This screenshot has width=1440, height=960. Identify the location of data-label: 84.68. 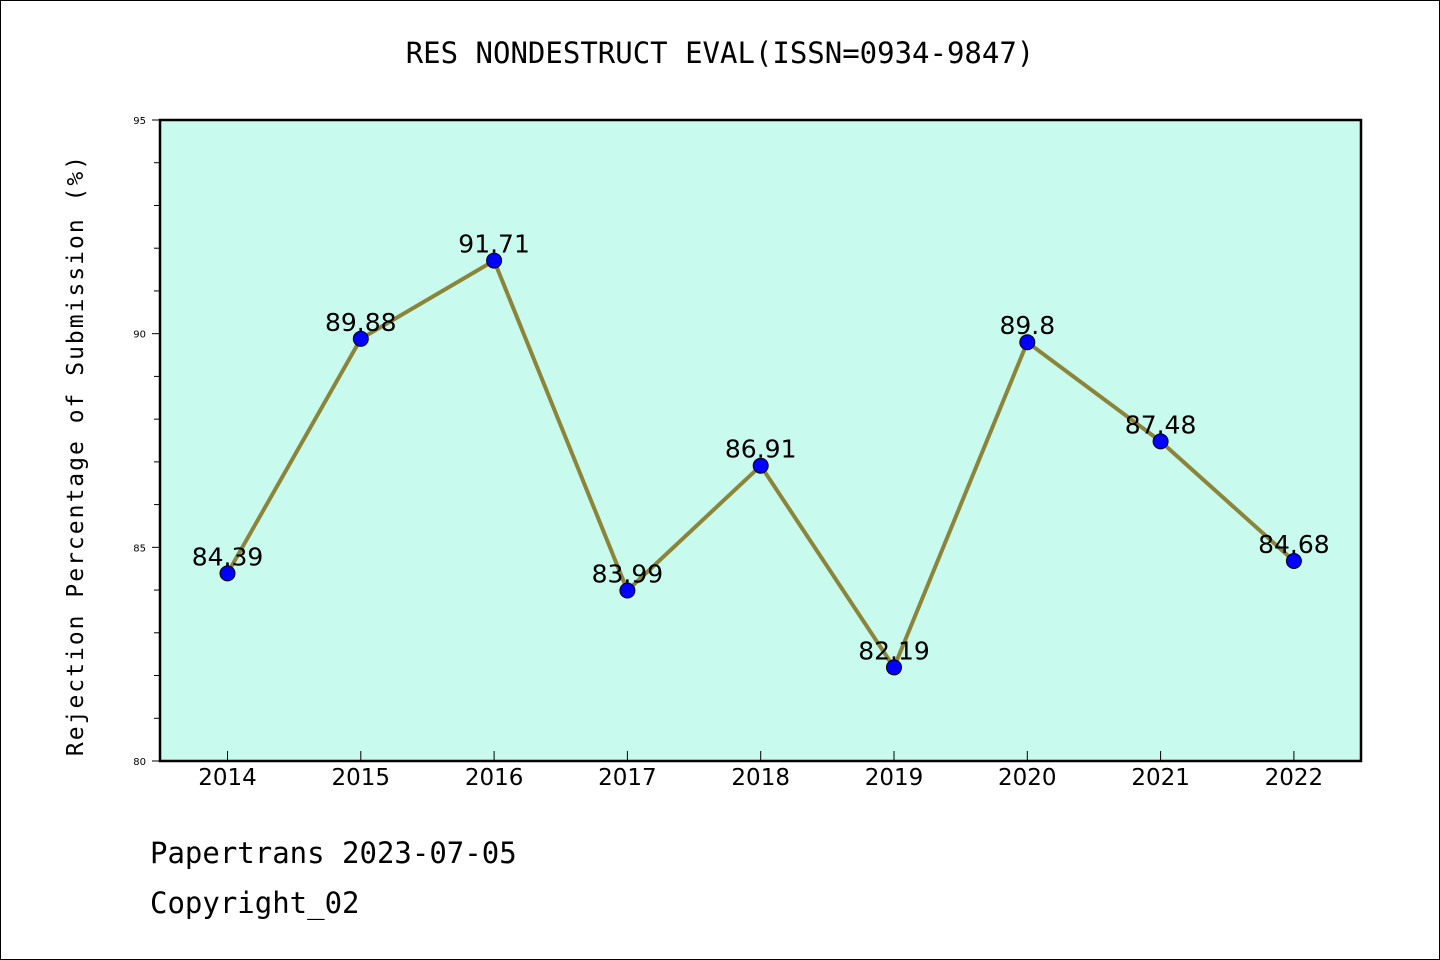
(1294, 544).